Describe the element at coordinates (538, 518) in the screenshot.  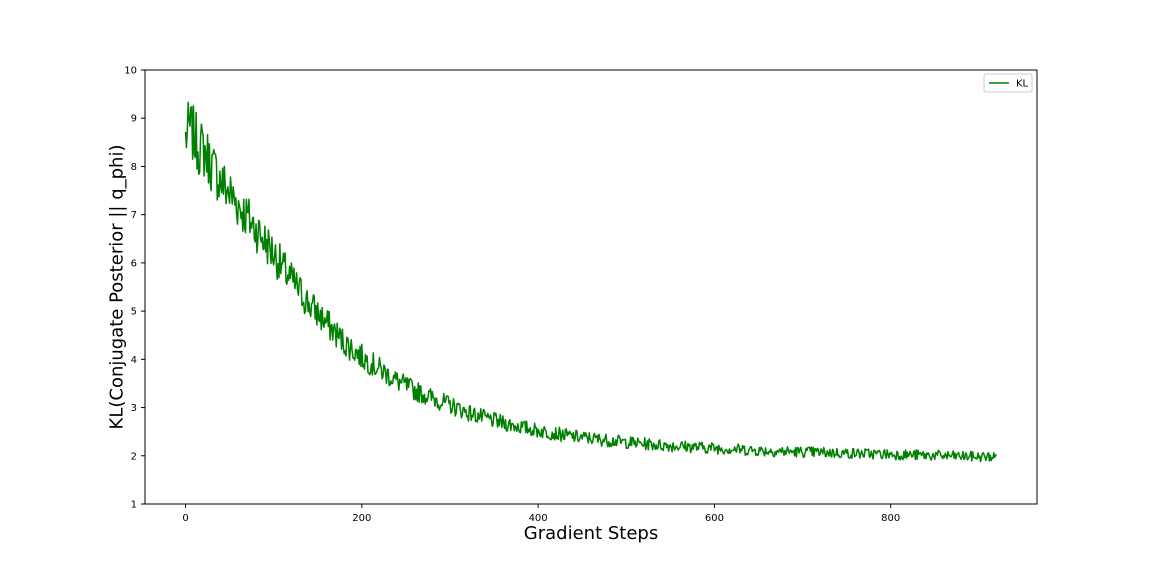
I see `x-tick-label: 400` at that location.